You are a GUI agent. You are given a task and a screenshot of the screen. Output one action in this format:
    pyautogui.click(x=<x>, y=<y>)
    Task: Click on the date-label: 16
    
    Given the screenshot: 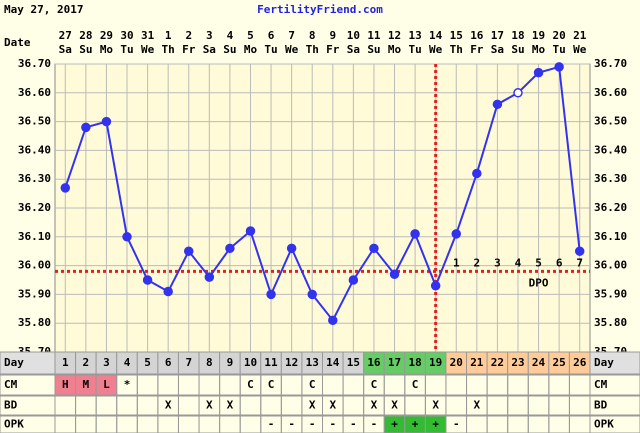 What is the action you would take?
    pyautogui.click(x=477, y=35)
    